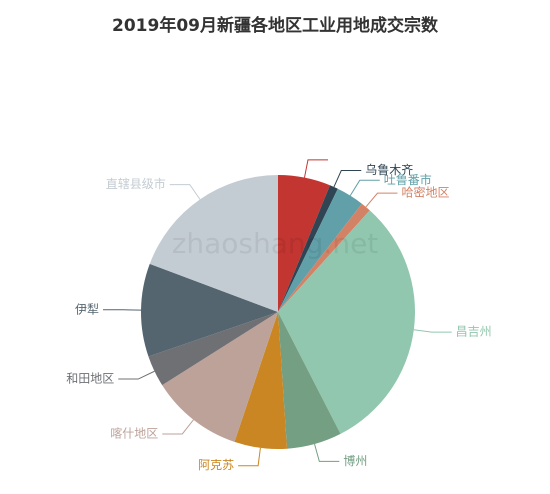  I want to click on chart-title: 2019年09月新疆各地区工业用地成交宗数, so click(275, 25).